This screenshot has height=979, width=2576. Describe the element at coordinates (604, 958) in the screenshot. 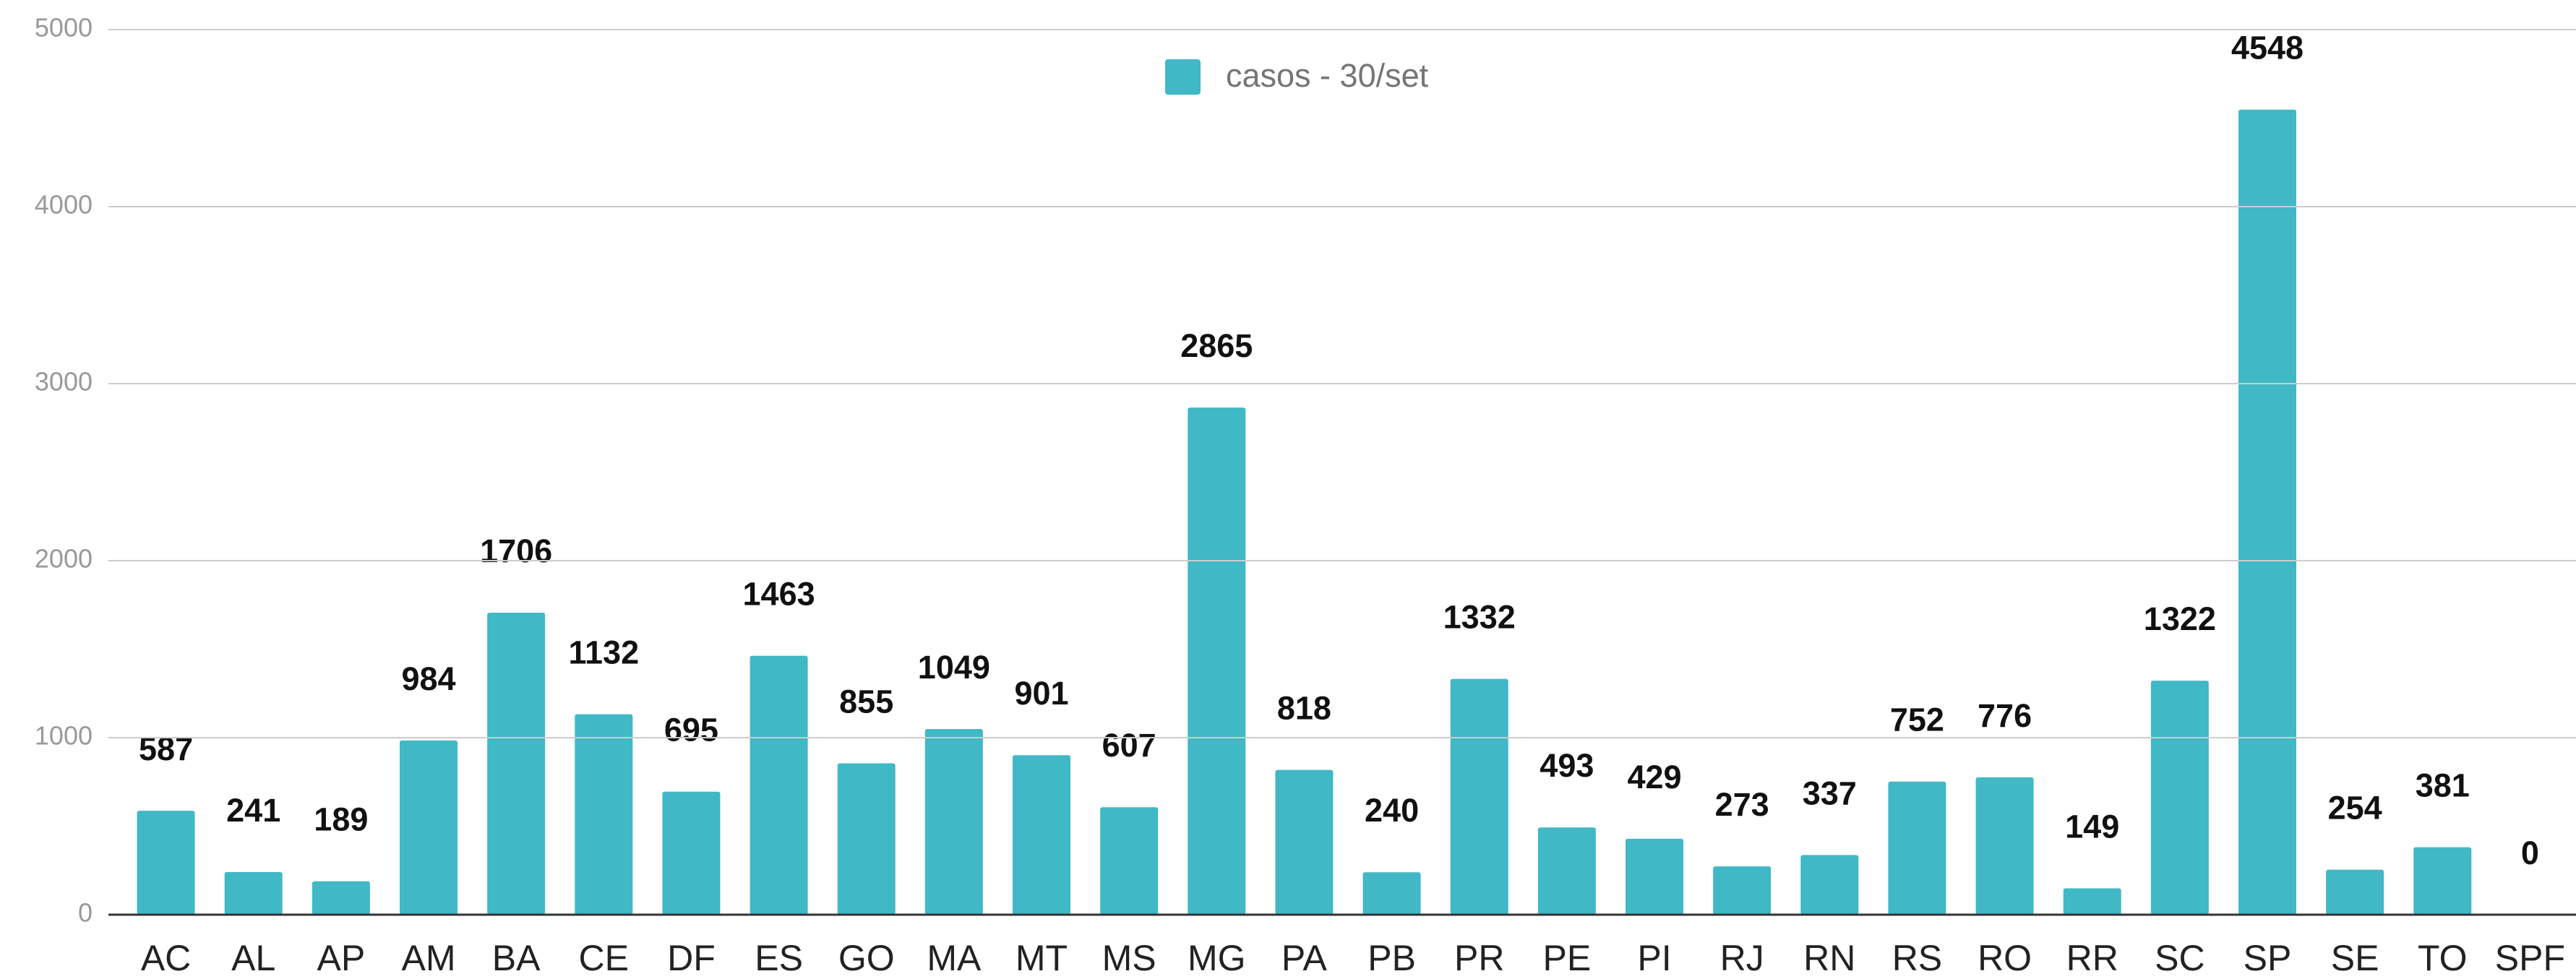

I see `x-tick-label: CE` at that location.